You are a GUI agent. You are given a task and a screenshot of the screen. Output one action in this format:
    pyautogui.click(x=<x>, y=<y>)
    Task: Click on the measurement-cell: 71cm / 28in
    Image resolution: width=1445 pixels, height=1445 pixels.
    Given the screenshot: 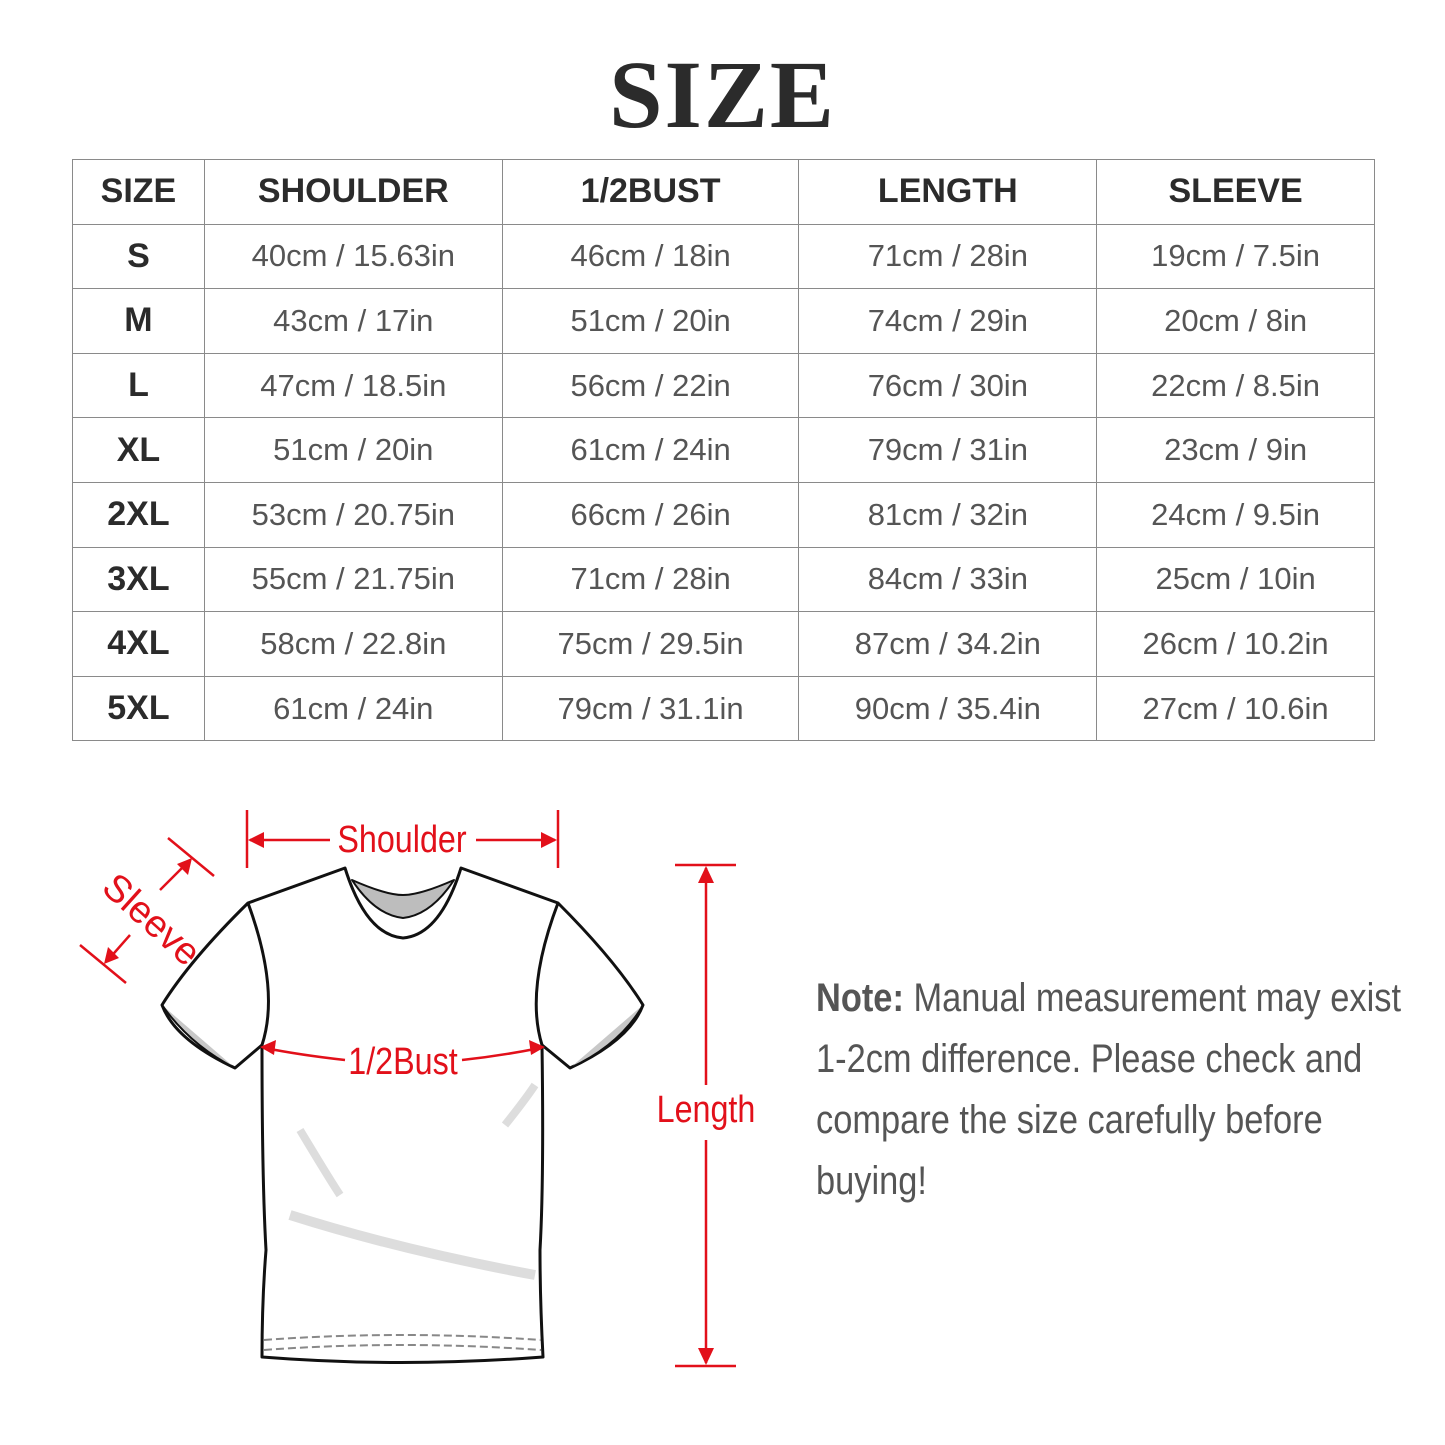 What is the action you would take?
    pyautogui.click(x=650, y=579)
    